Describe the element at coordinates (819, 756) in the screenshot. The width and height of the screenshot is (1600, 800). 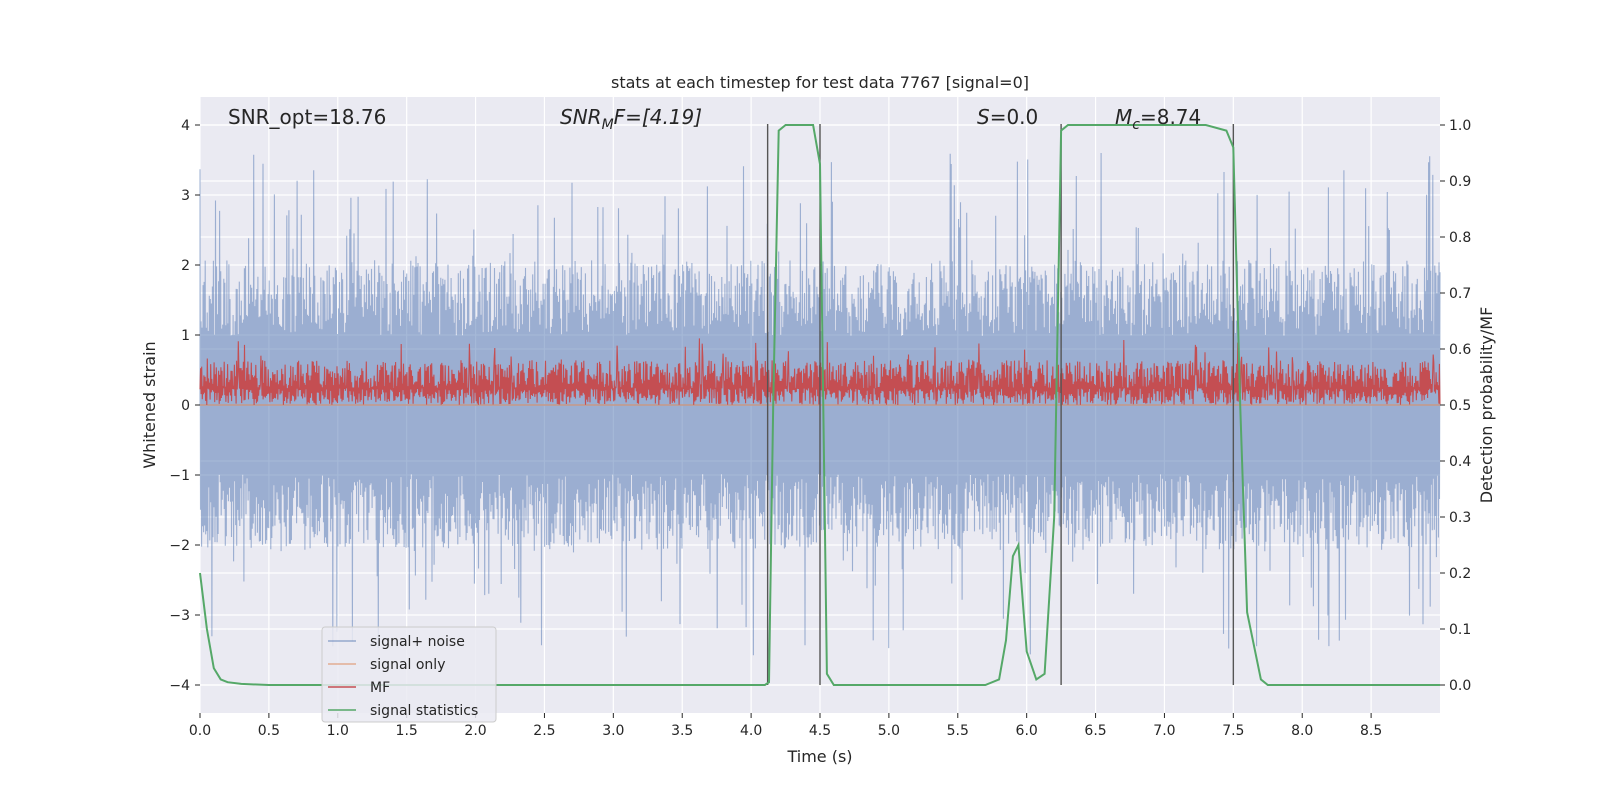
I see `x-axis-label: Time (s)` at that location.